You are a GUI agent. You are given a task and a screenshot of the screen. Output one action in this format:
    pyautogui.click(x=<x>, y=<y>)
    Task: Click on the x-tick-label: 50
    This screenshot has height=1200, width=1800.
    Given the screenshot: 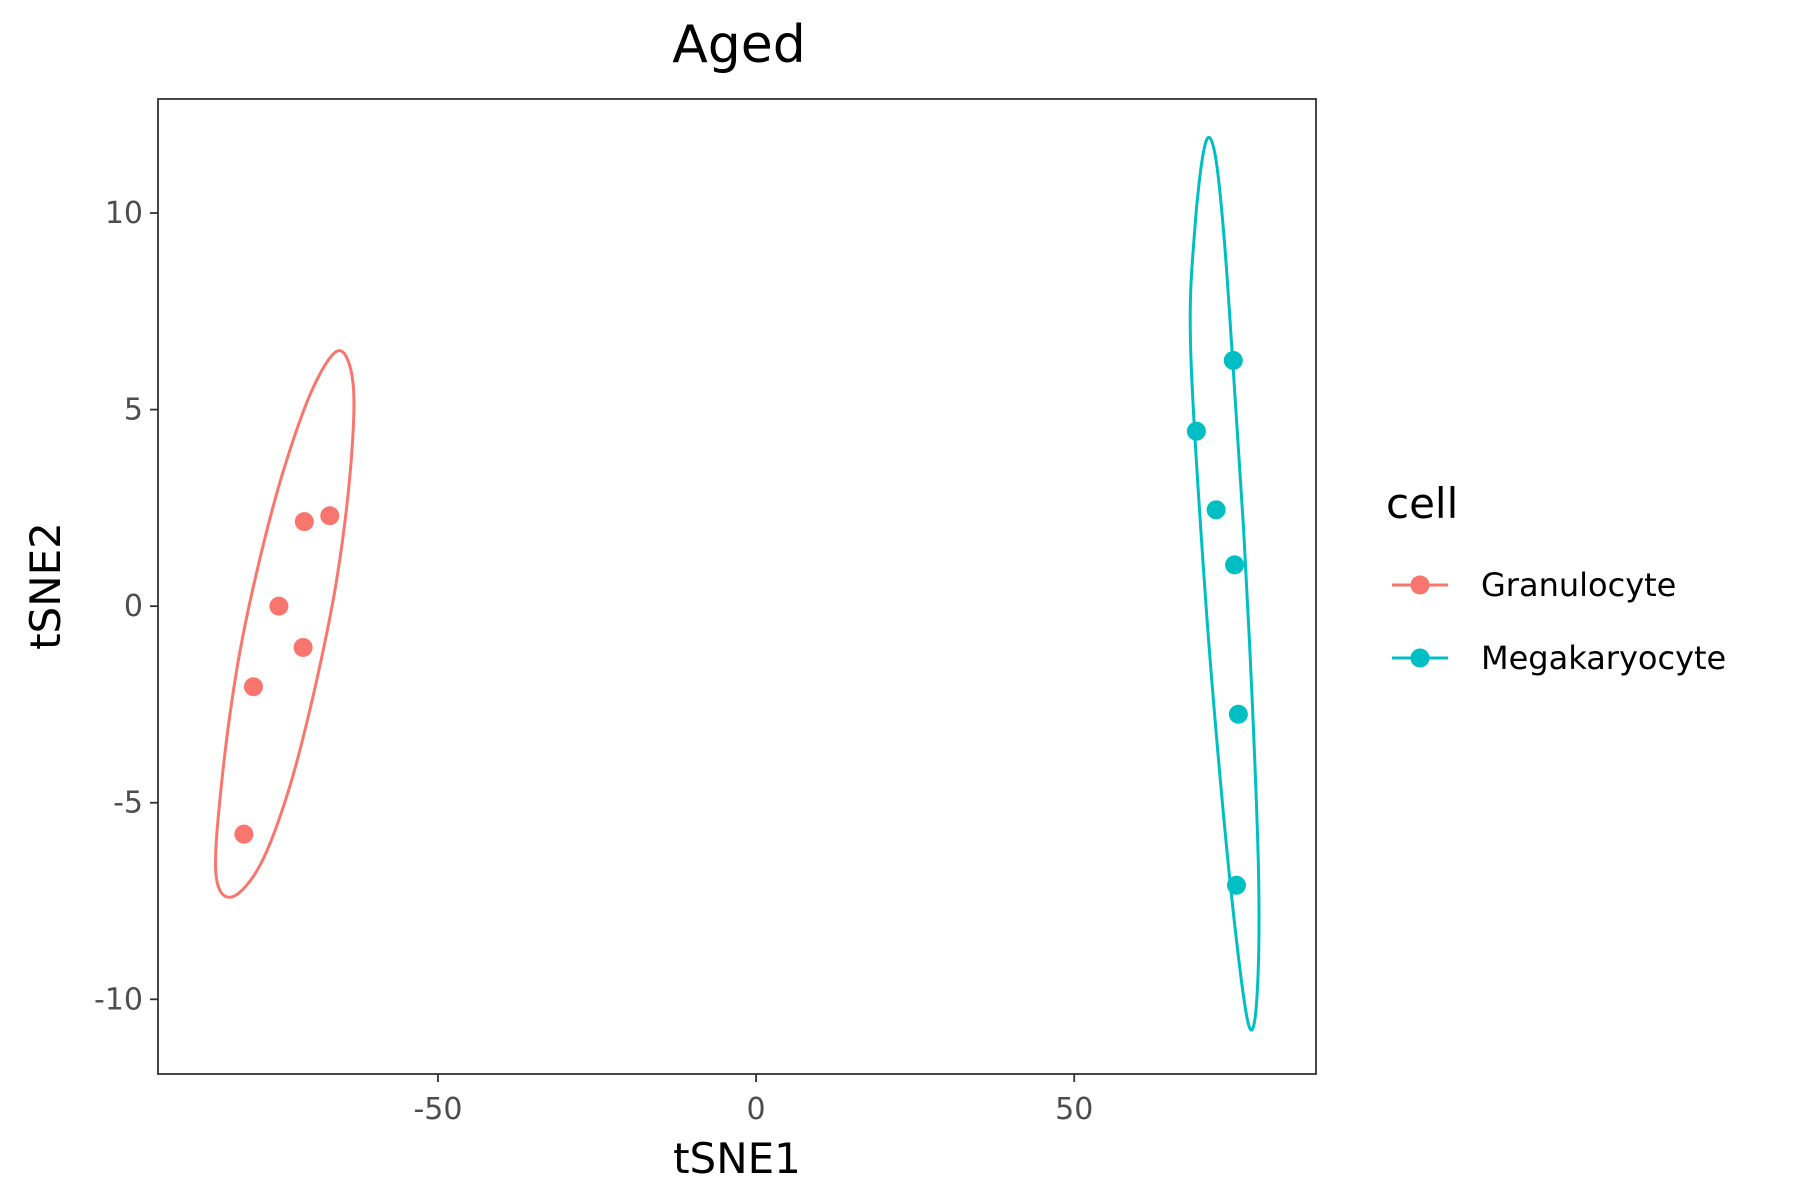 What is the action you would take?
    pyautogui.click(x=1074, y=1109)
    